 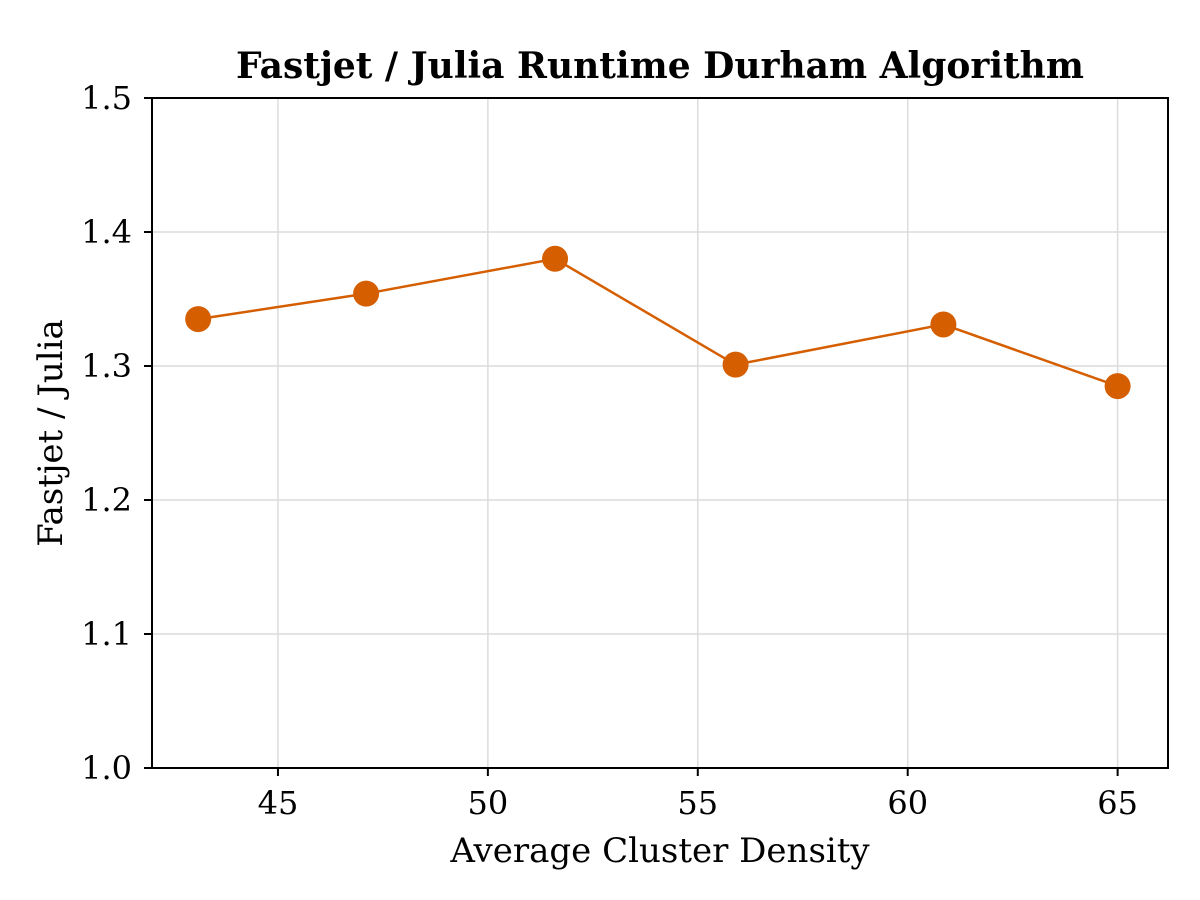 What do you see at coordinates (660, 66) in the screenshot?
I see `chart-title: Fastjet / Julia Runtime Durham Algorithm` at bounding box center [660, 66].